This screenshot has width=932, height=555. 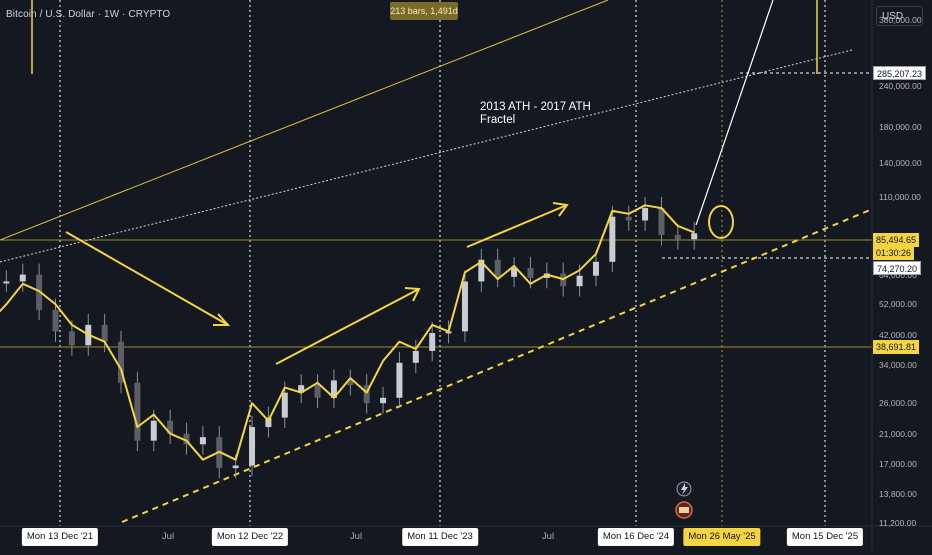 I want to click on x-axis-label: Mon 26 May '25, so click(x=722, y=537).